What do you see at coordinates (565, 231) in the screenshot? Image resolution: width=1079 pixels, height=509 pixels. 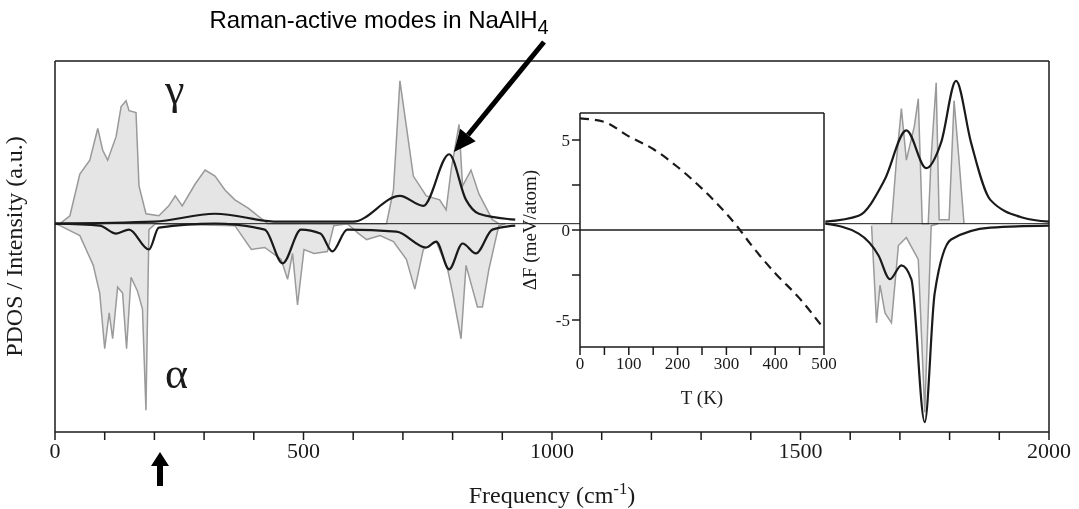 I see `y-tick-label: 0` at bounding box center [565, 231].